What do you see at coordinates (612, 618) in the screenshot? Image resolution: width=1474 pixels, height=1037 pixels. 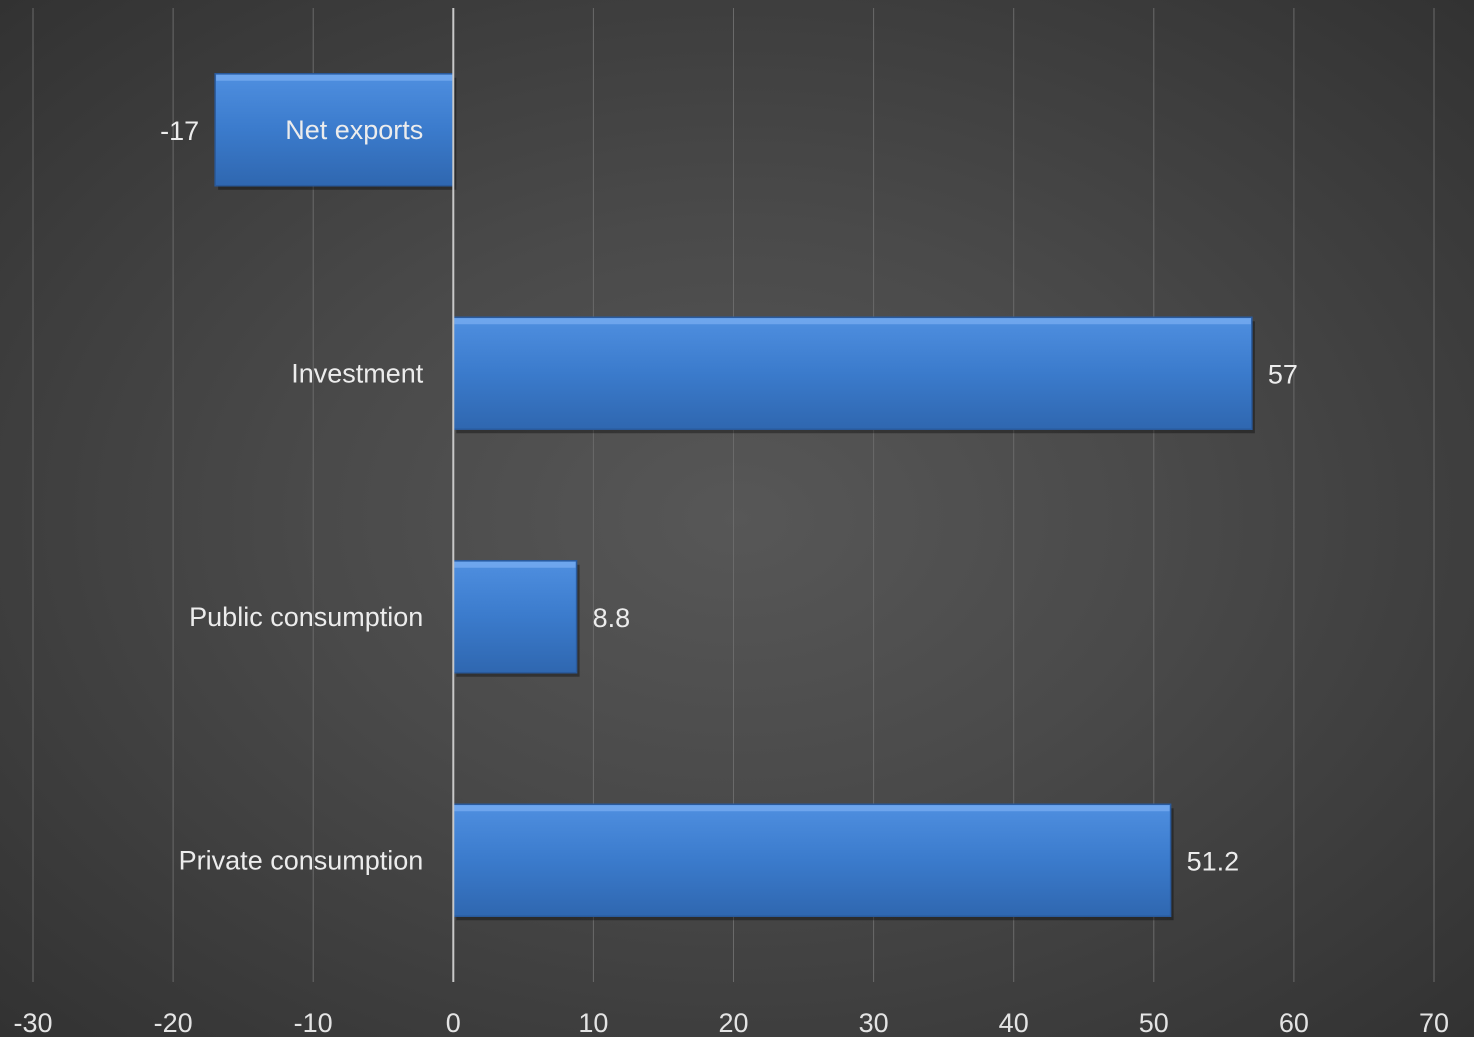 I see `data-label: 8.8` at bounding box center [612, 618].